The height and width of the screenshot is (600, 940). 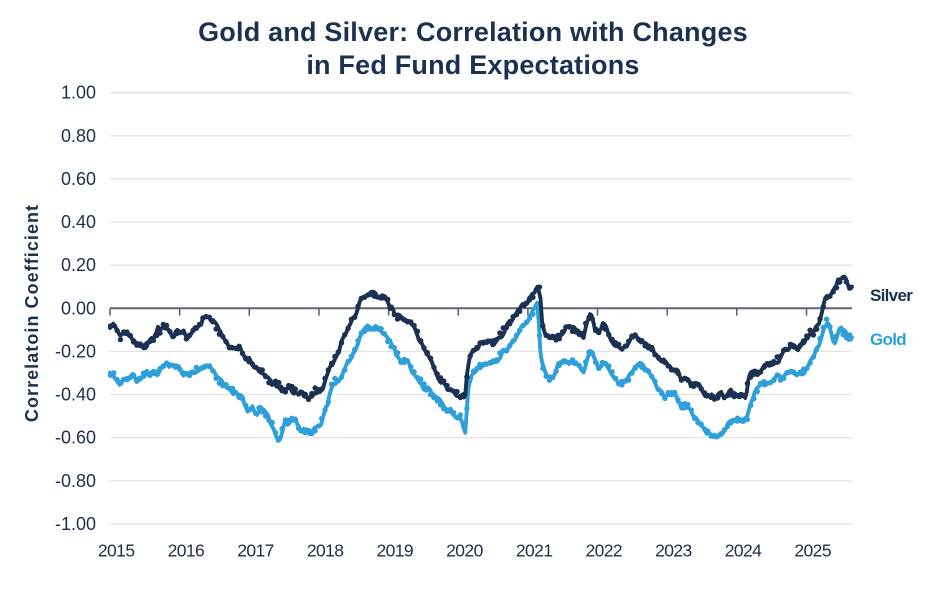 I want to click on svg-text: 0.40, so click(x=78, y=222).